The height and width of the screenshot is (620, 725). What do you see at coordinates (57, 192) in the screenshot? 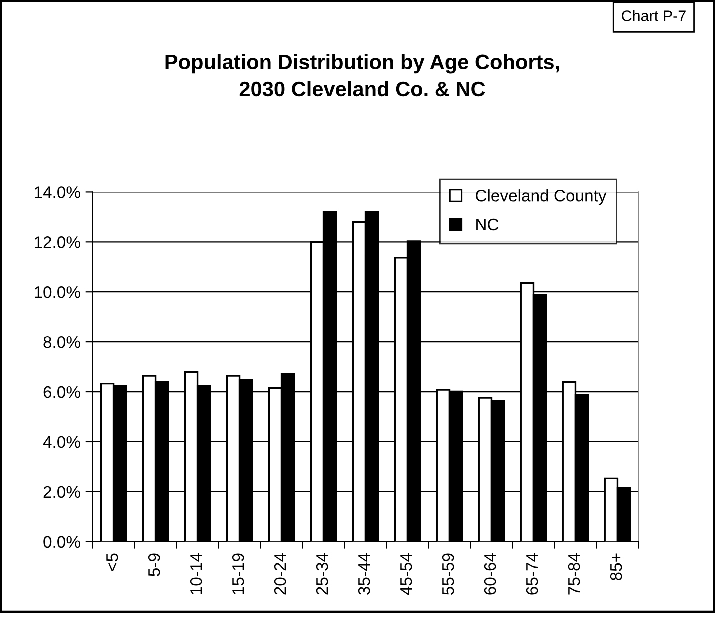
I see `y-tick-label: 14.0%` at bounding box center [57, 192].